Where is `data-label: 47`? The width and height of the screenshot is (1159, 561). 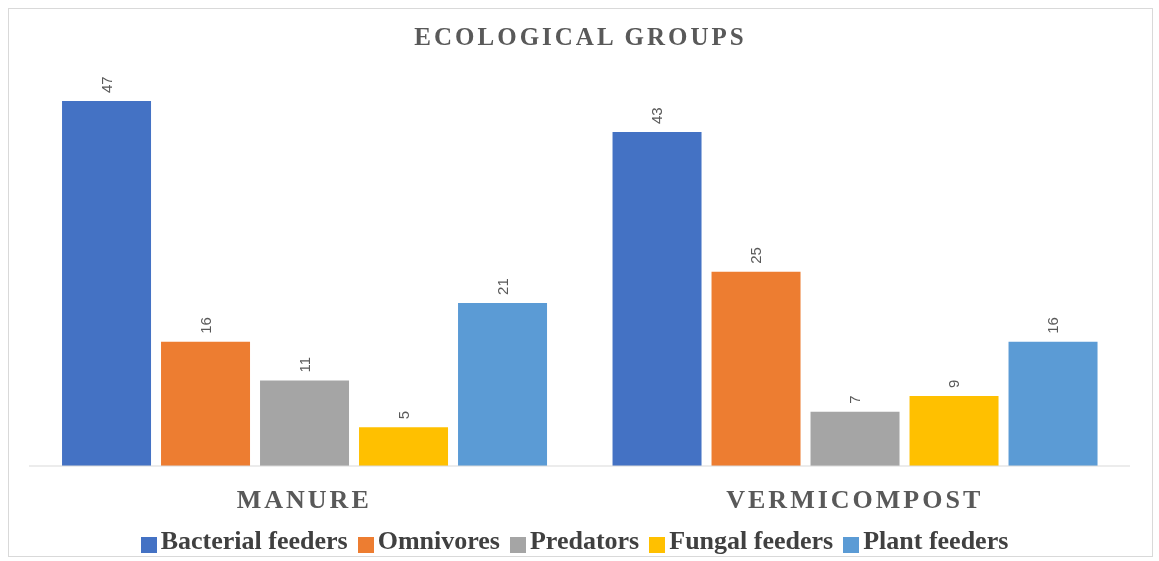
data-label: 47 is located at coordinates (106, 84).